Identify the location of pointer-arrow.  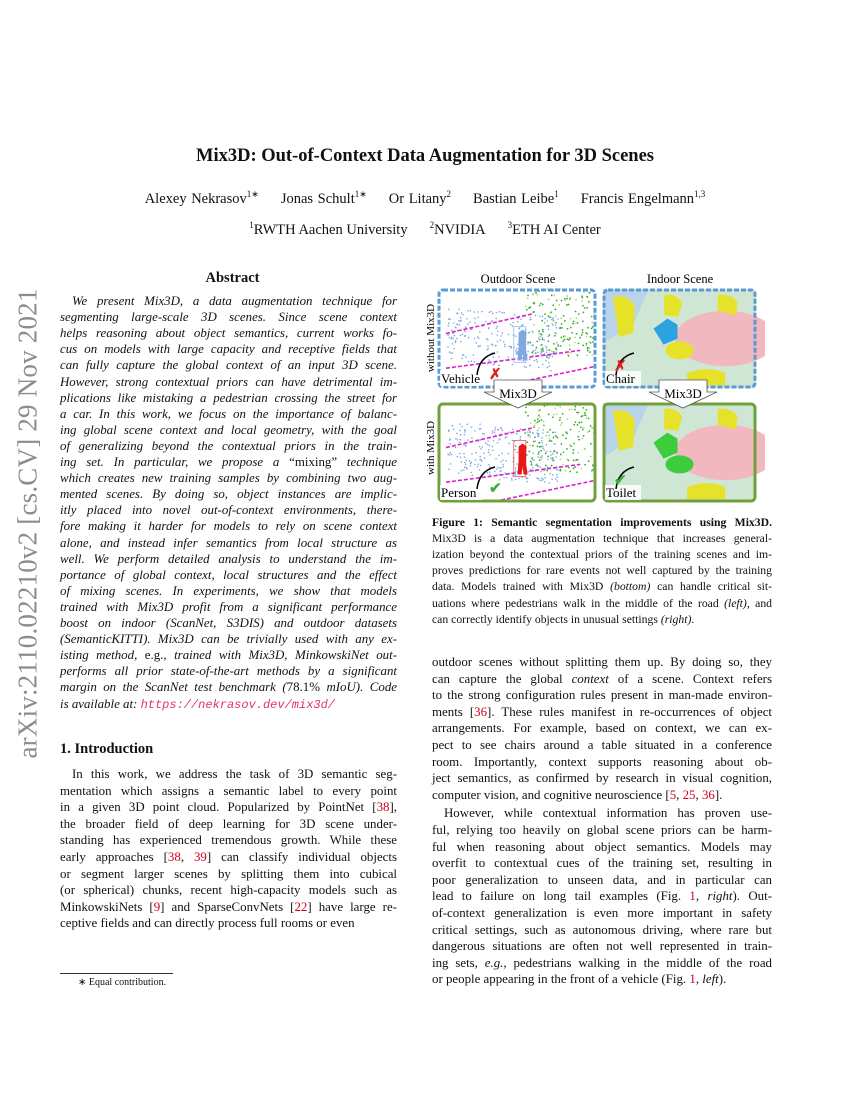
(486, 364).